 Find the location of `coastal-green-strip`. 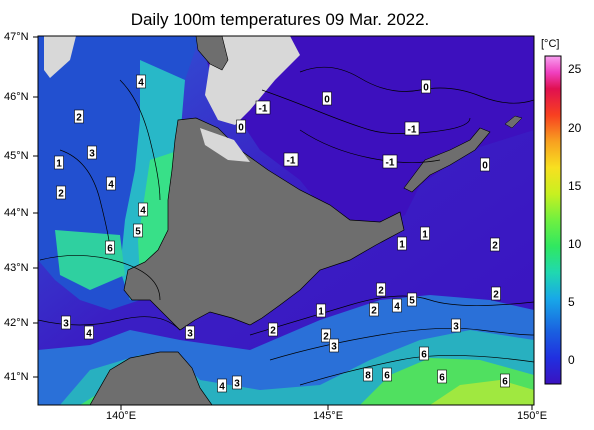

coastal-green-strip is located at coordinates (159, 215).